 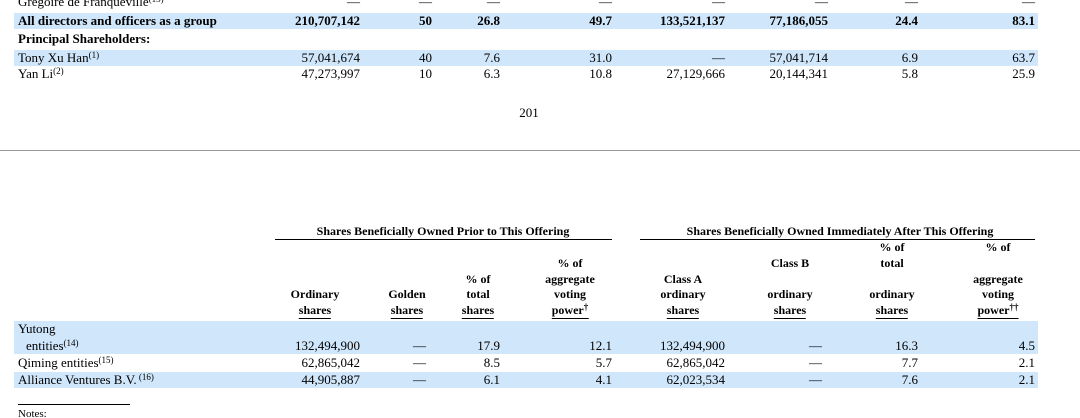 I want to click on notes-label: Notes:, so click(x=32, y=413).